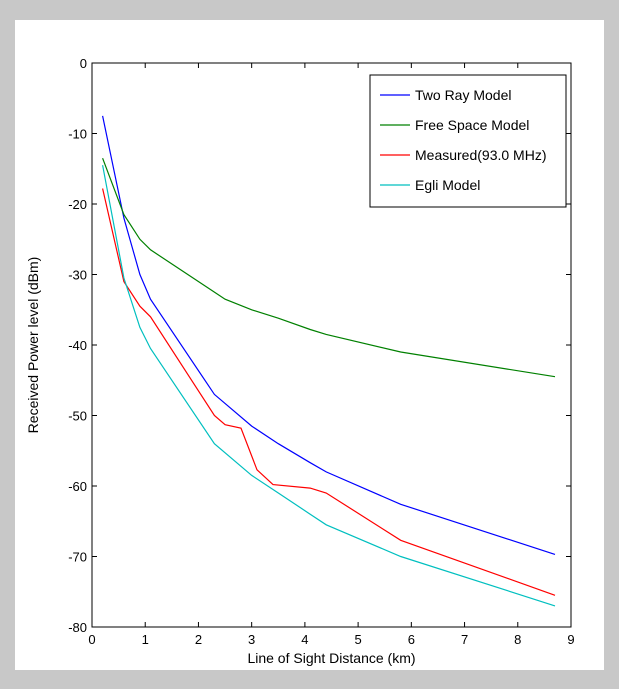  I want to click on x-tick-label: 9, so click(570, 639).